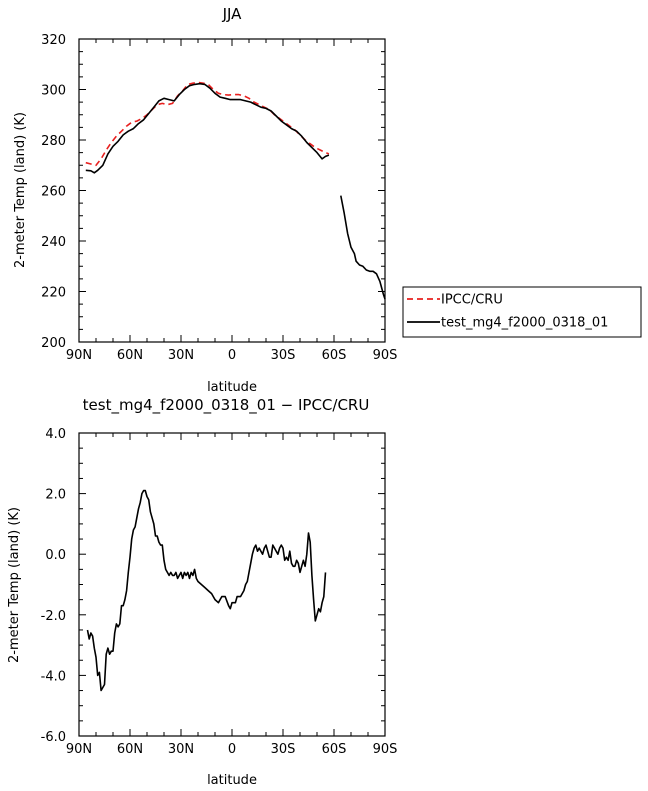 This screenshot has height=791, width=648. I want to click on y-tick-label-bottom-3: 0.0, so click(55, 555).